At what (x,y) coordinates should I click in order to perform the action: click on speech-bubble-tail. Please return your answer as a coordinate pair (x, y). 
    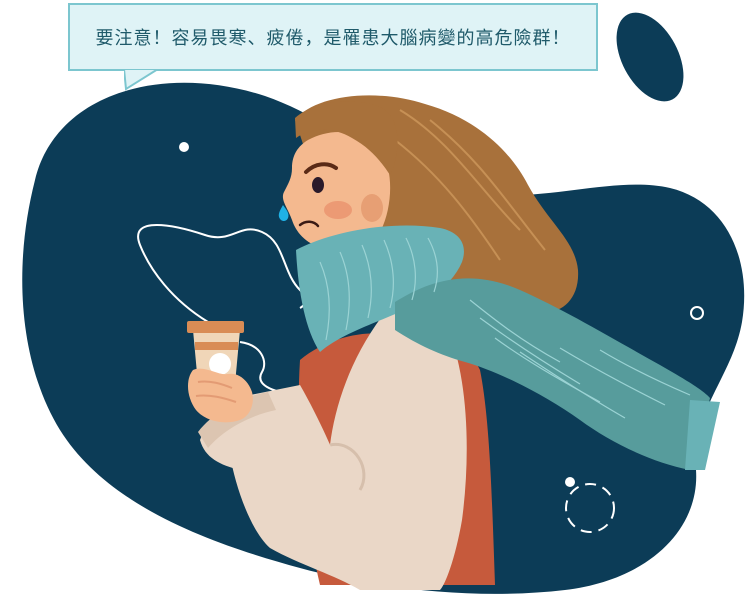
    Looking at the image, I should click on (142, 80).